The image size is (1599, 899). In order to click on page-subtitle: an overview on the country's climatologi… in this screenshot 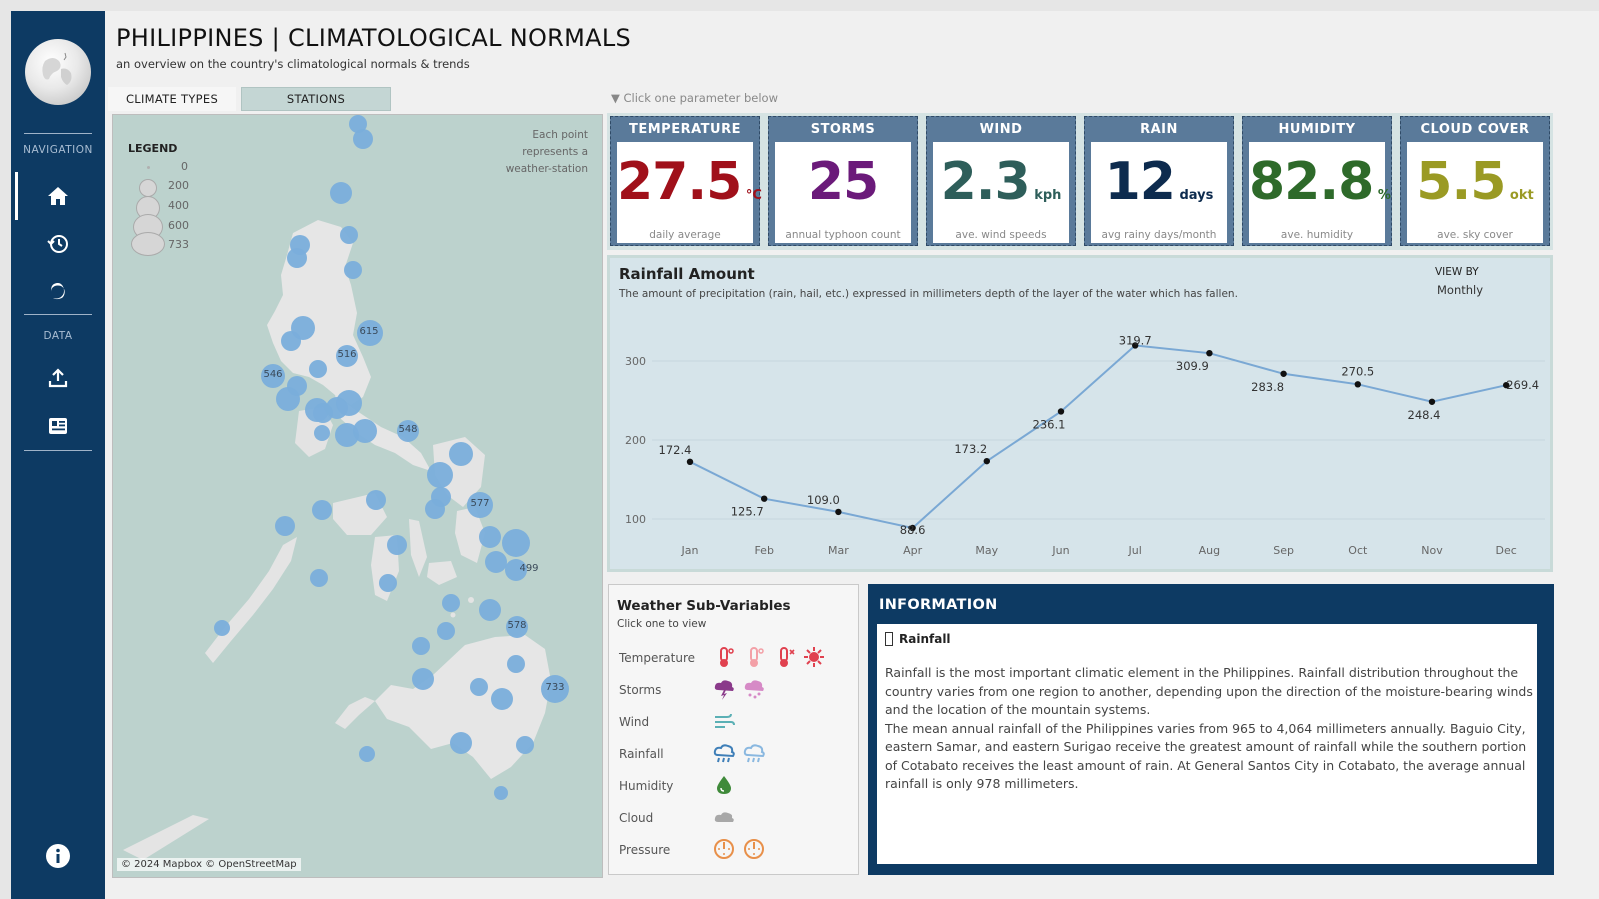, I will do `click(293, 64)`.